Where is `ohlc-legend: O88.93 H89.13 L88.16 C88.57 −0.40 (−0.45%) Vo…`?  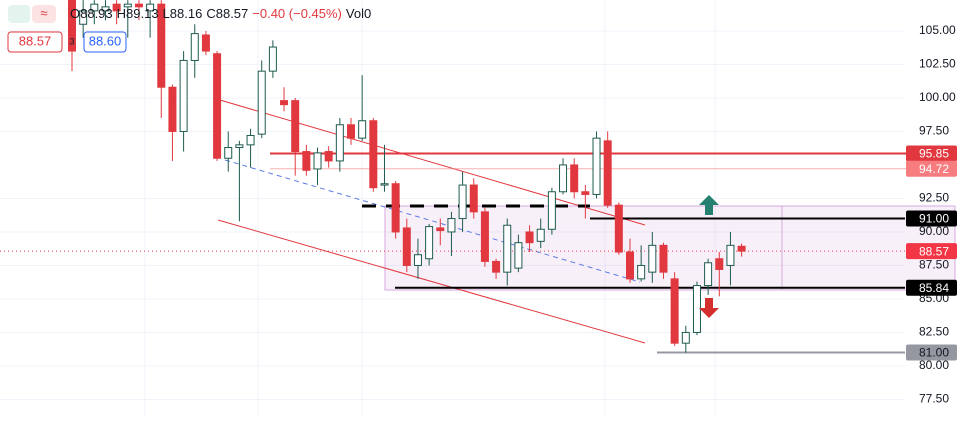
ohlc-legend: O88.93 H89.13 L88.16 C88.57 −0.40 (−0.45%) Vo… is located at coordinates (220, 13).